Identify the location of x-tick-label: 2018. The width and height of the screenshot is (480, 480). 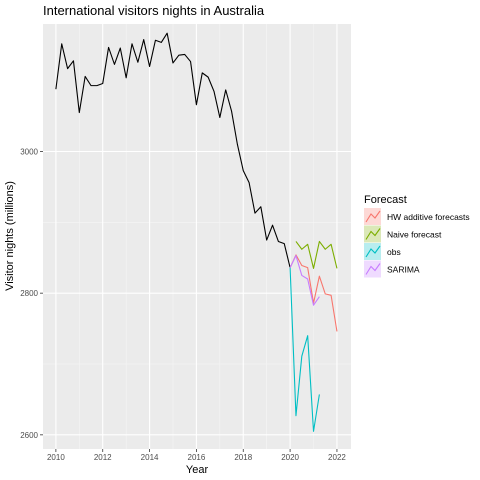
(243, 457).